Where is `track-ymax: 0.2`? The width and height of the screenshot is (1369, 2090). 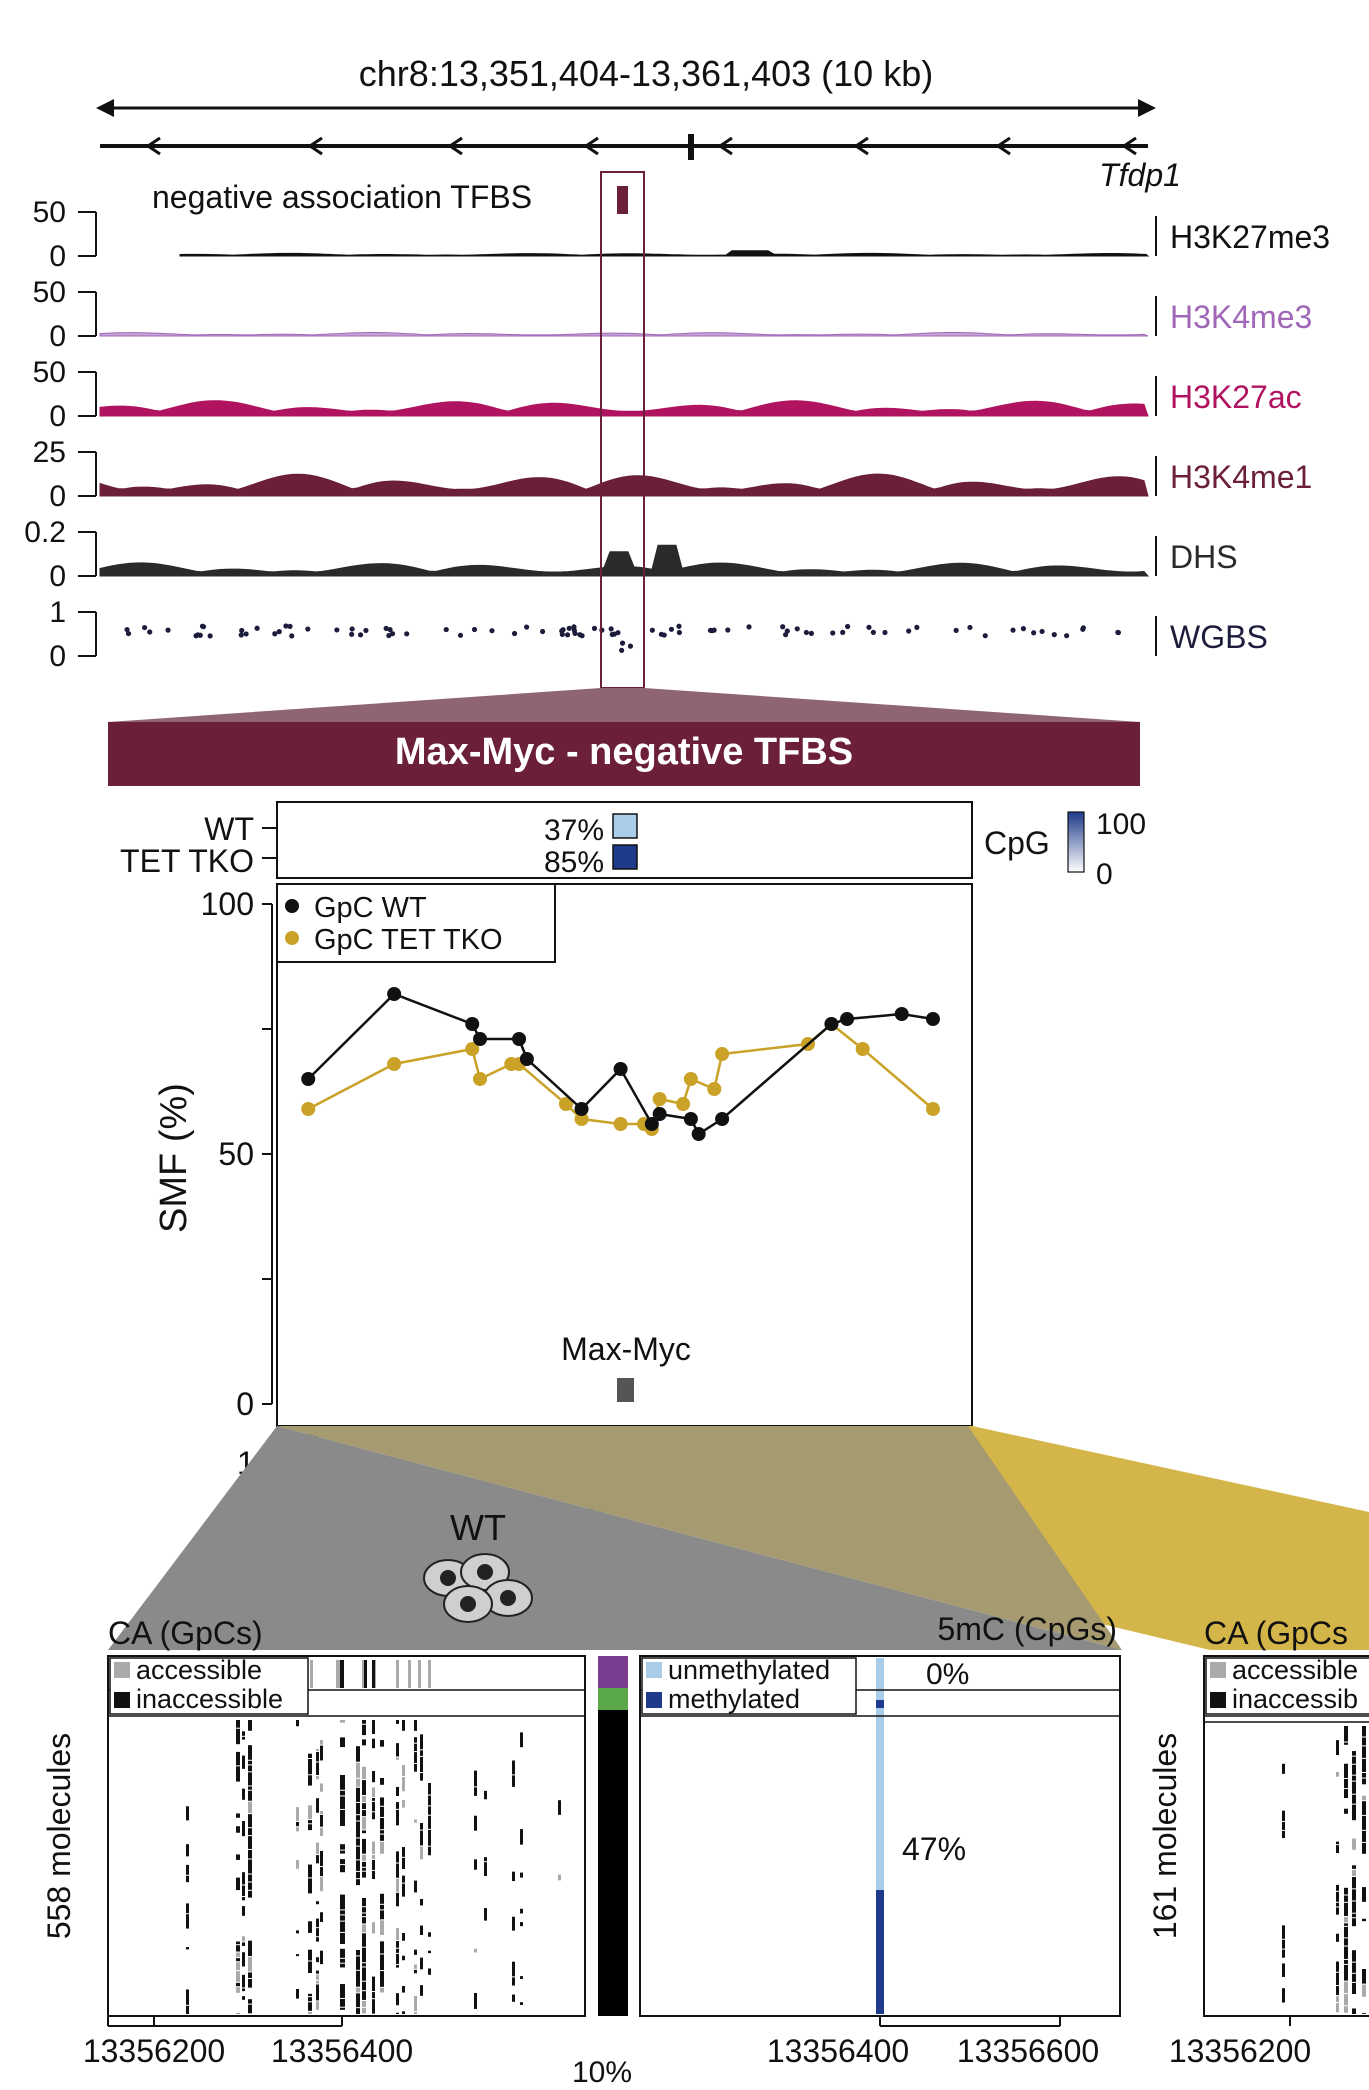 track-ymax: 0.2 is located at coordinates (45, 532).